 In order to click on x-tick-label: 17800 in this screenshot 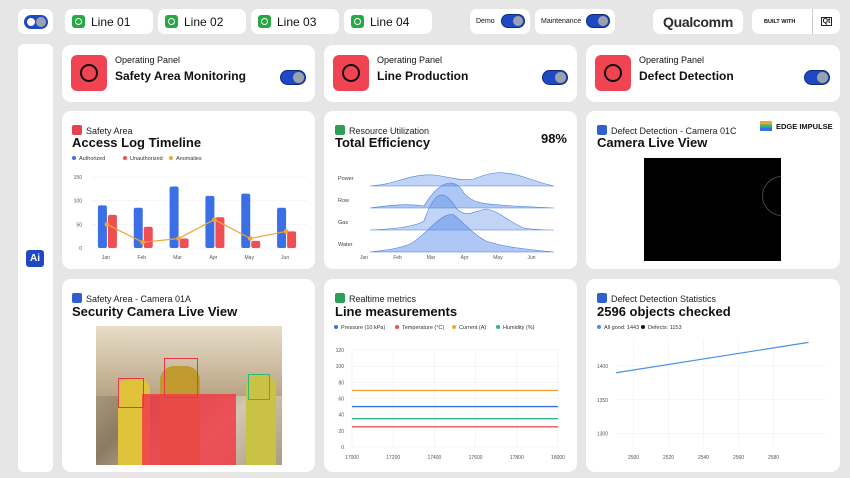, I will do `click(517, 458)`.